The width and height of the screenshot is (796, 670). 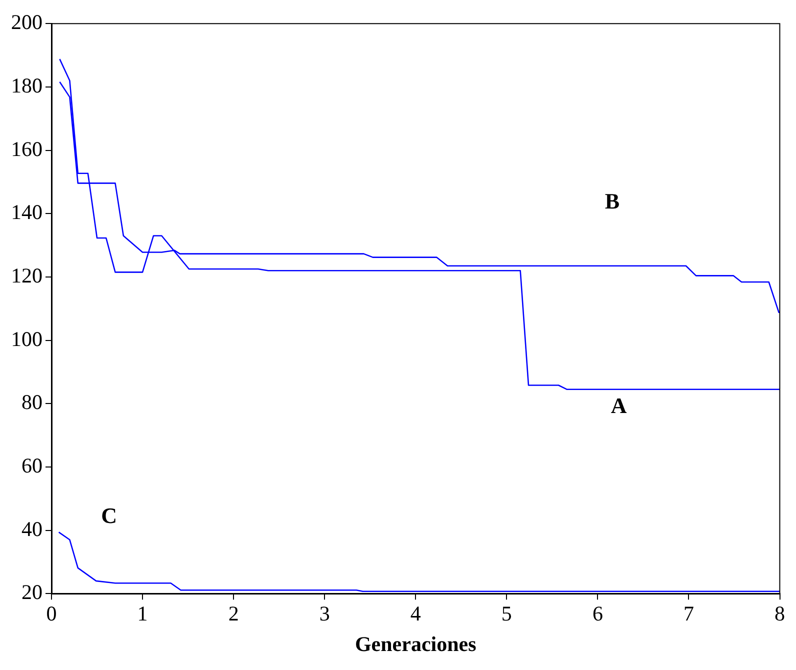 I want to click on text: B, so click(x=612, y=201).